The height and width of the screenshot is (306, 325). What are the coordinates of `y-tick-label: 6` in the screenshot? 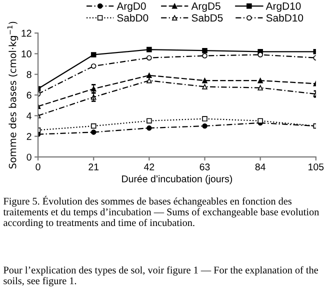 It's located at (29, 95).